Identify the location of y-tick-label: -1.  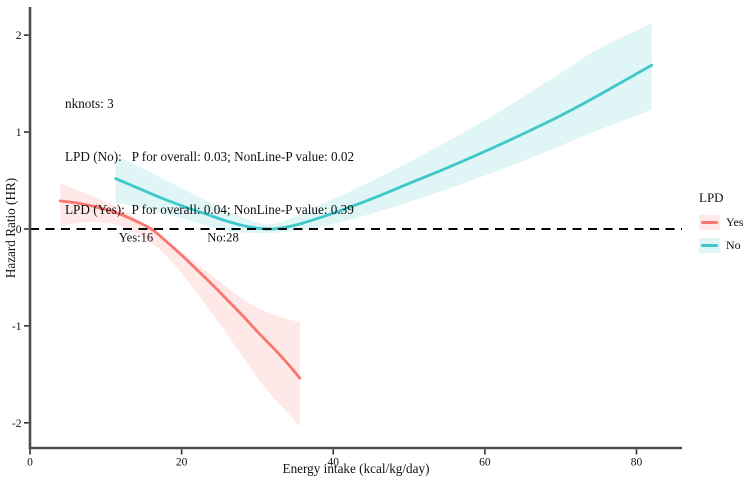
(17, 327).